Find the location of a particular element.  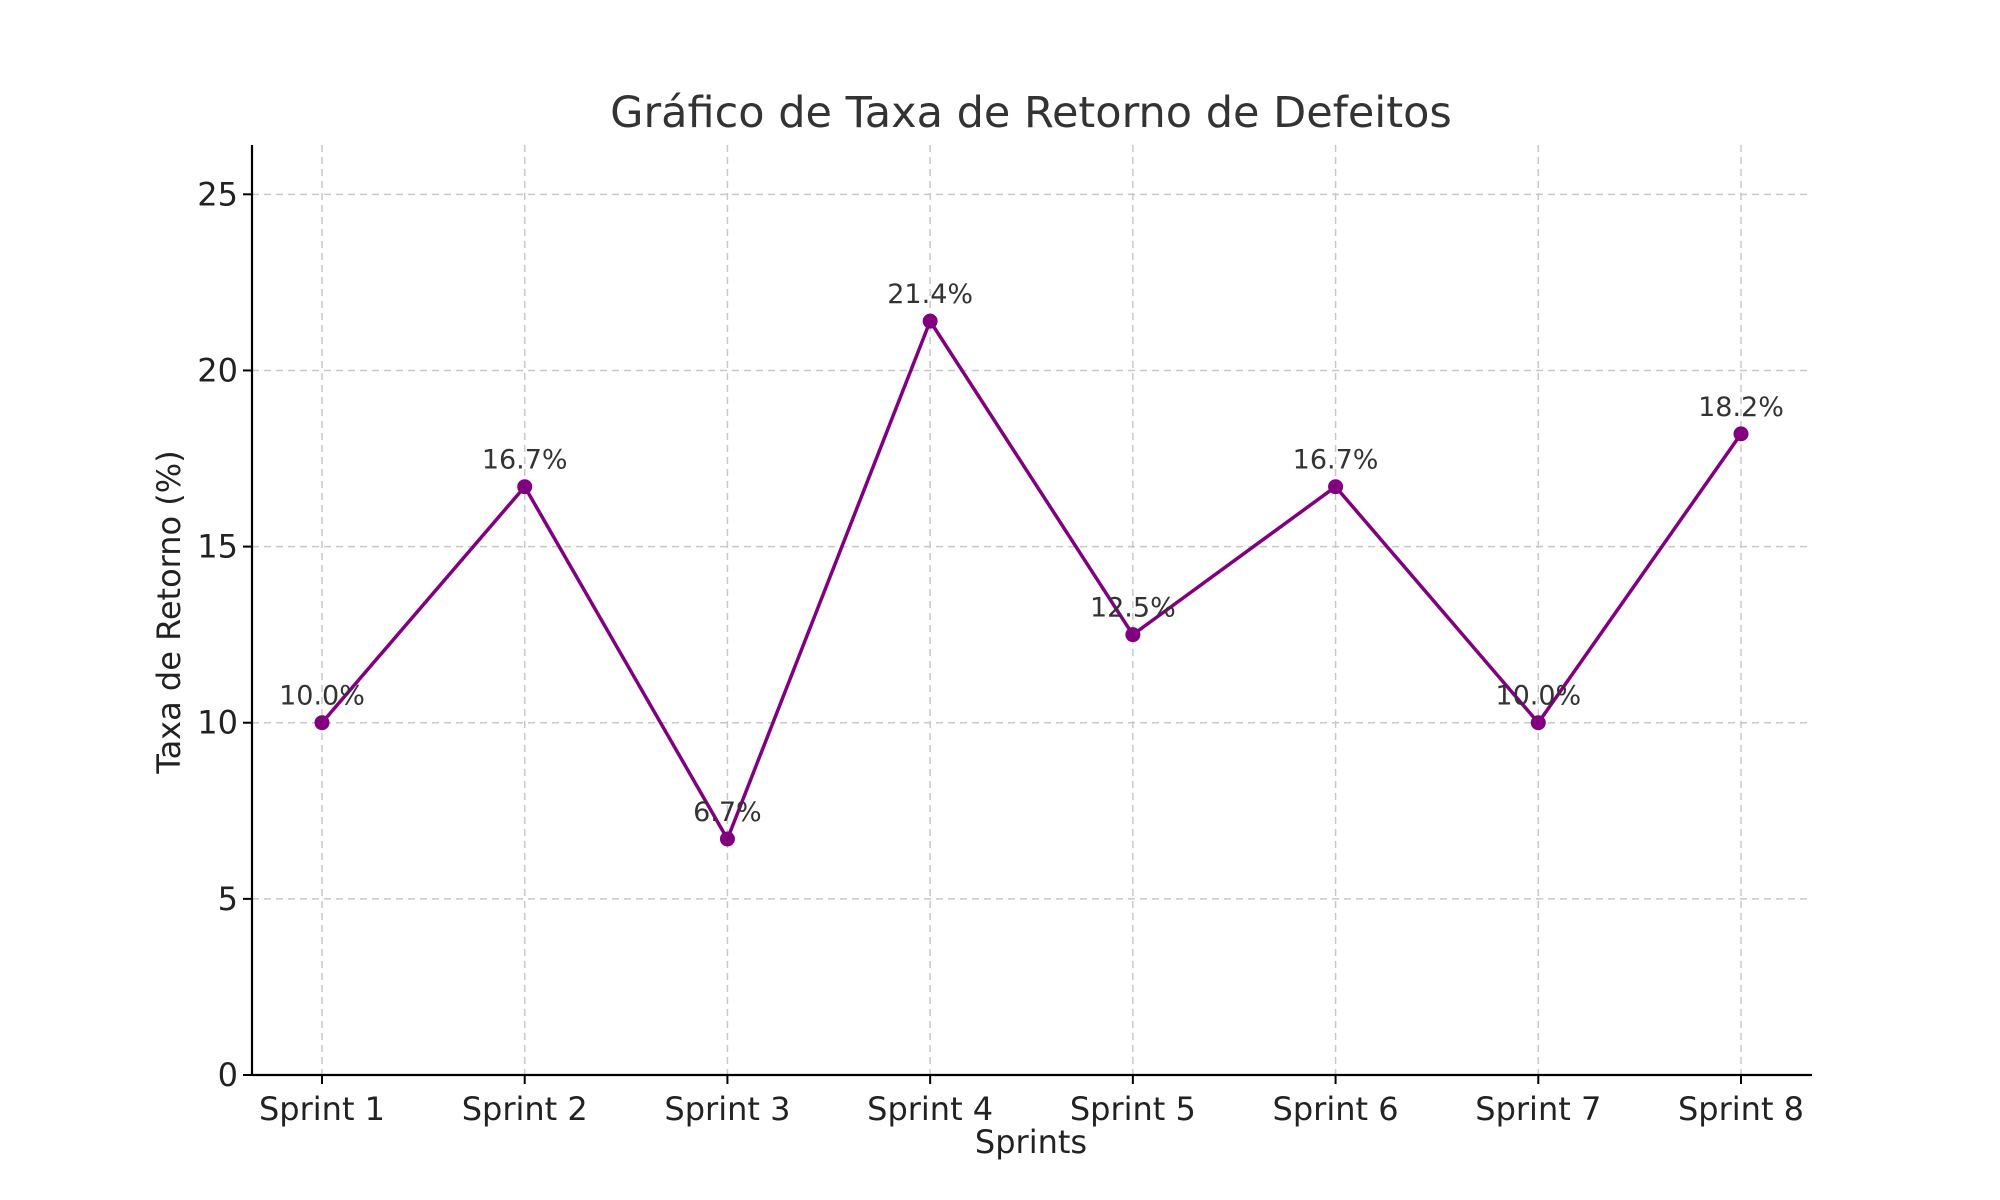

y-tick-label: 25 is located at coordinates (217, 194).